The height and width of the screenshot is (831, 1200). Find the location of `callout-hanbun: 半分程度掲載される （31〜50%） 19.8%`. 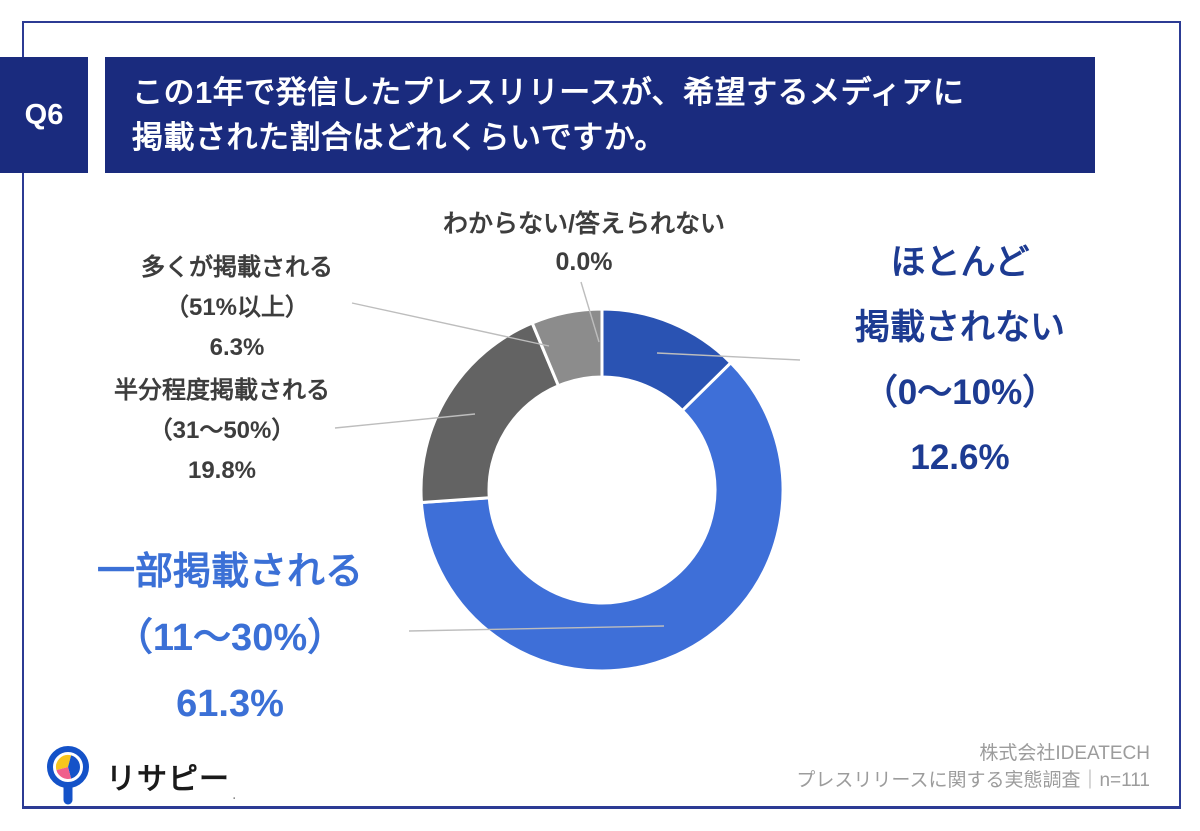

callout-hanbun: 半分程度掲載される （31〜50%） 19.8% is located at coordinates (222, 431).